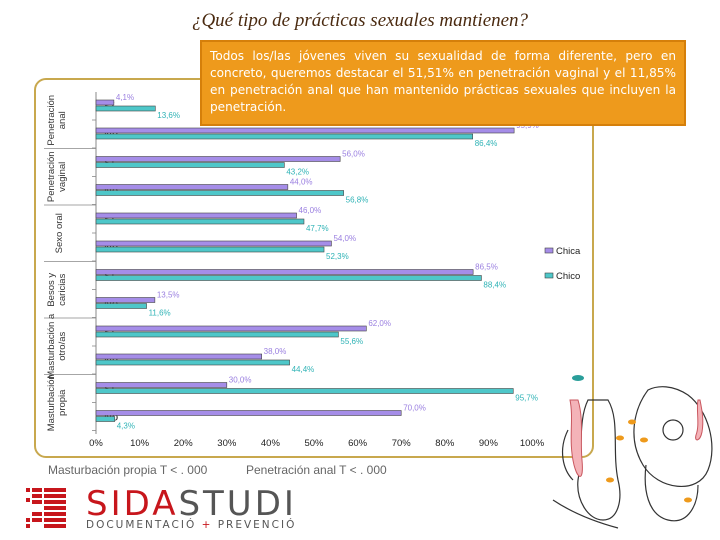  I want to click on data-label-chica: 13,5%, so click(168, 295).